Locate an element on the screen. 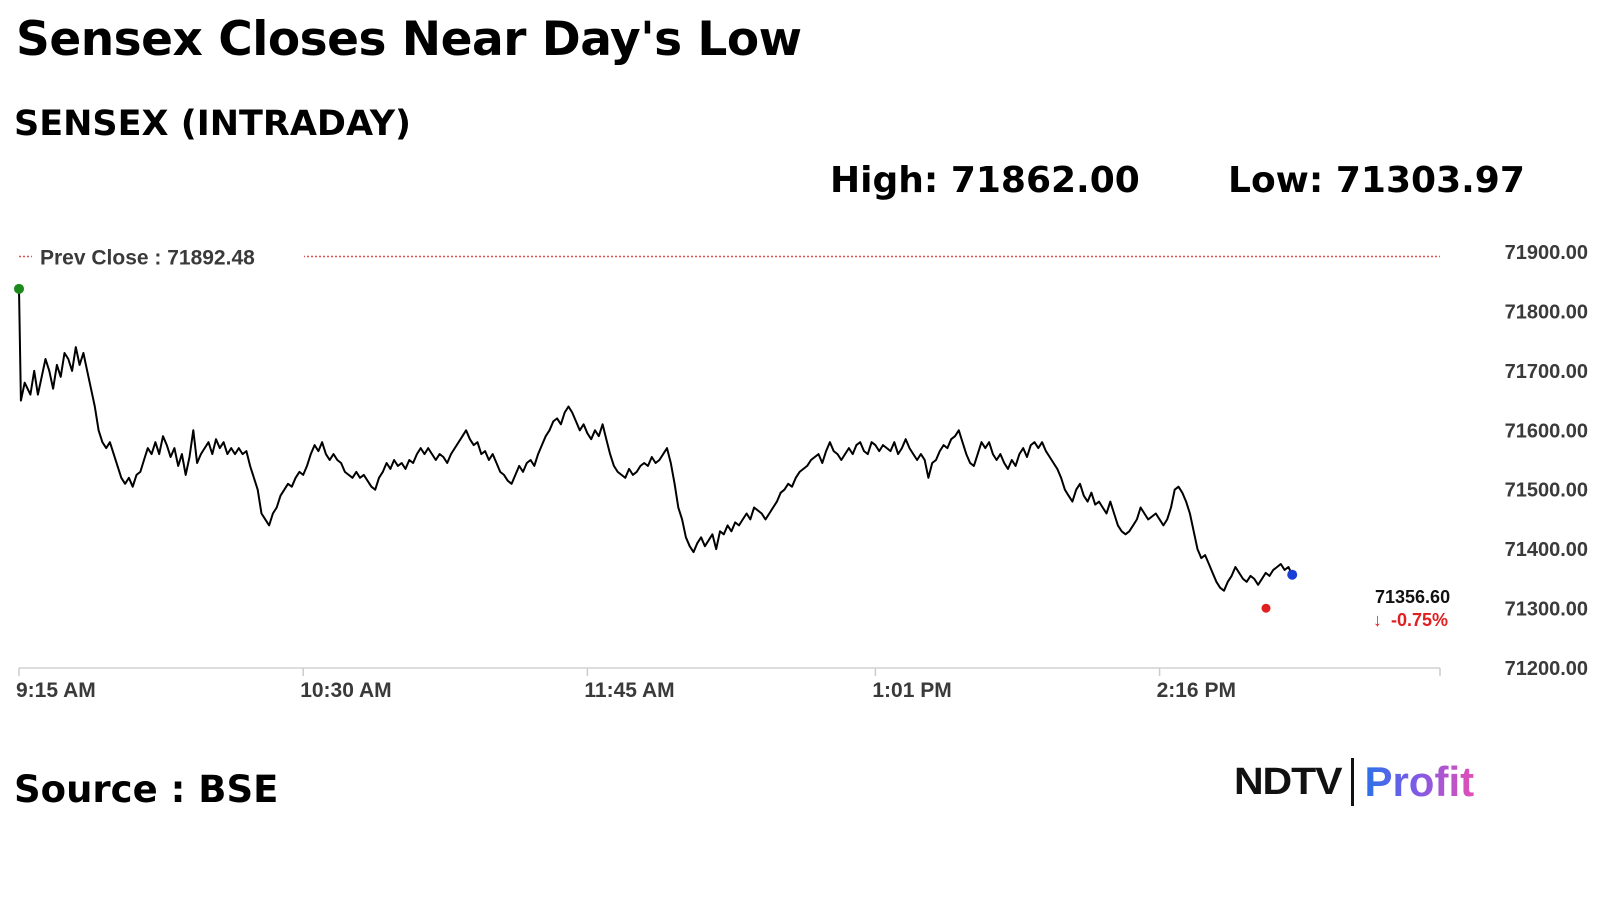 This screenshot has height=900, width=1600. y-tick-label: 71200.00 is located at coordinates (1546, 669).